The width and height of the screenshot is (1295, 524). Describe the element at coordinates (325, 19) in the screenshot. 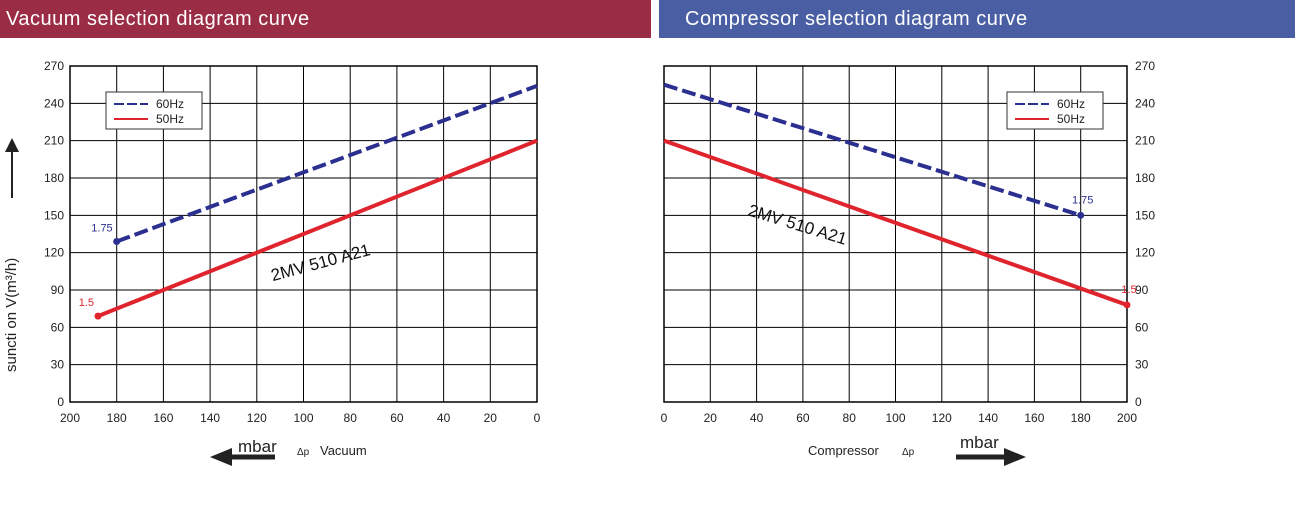

I see `vacuum-chart-title: Vacuum selection diagram curve` at that location.